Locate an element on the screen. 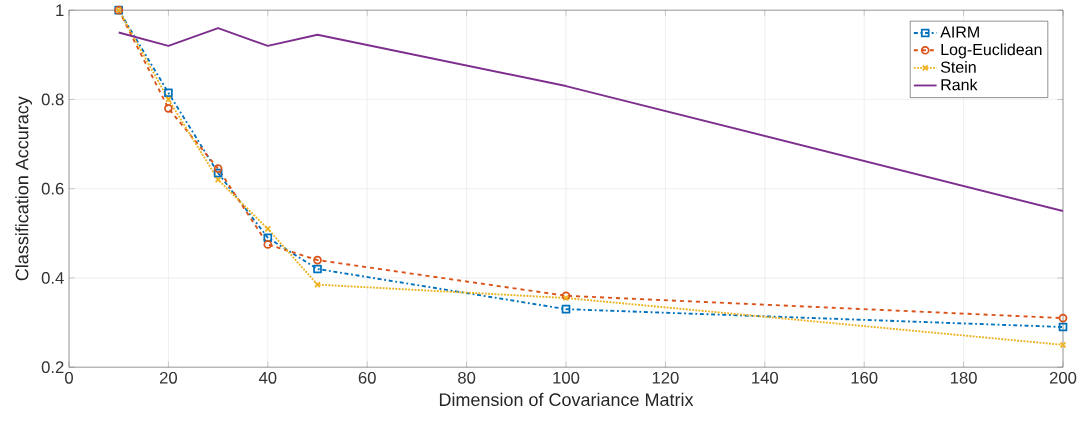  x-tick-label: 60 is located at coordinates (367, 377).